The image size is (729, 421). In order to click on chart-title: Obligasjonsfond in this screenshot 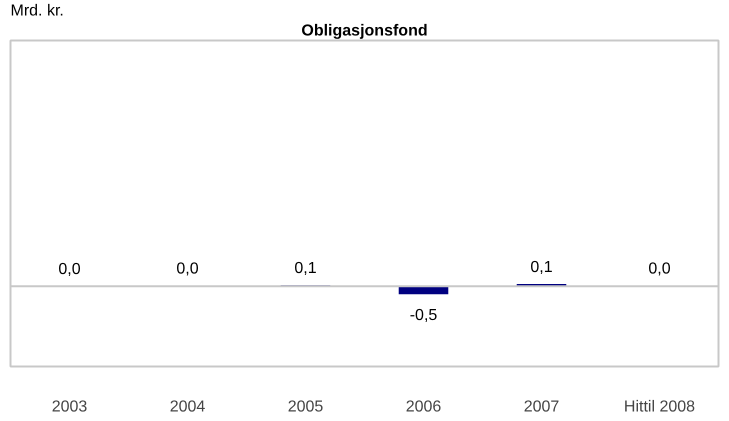, I will do `click(364, 31)`.